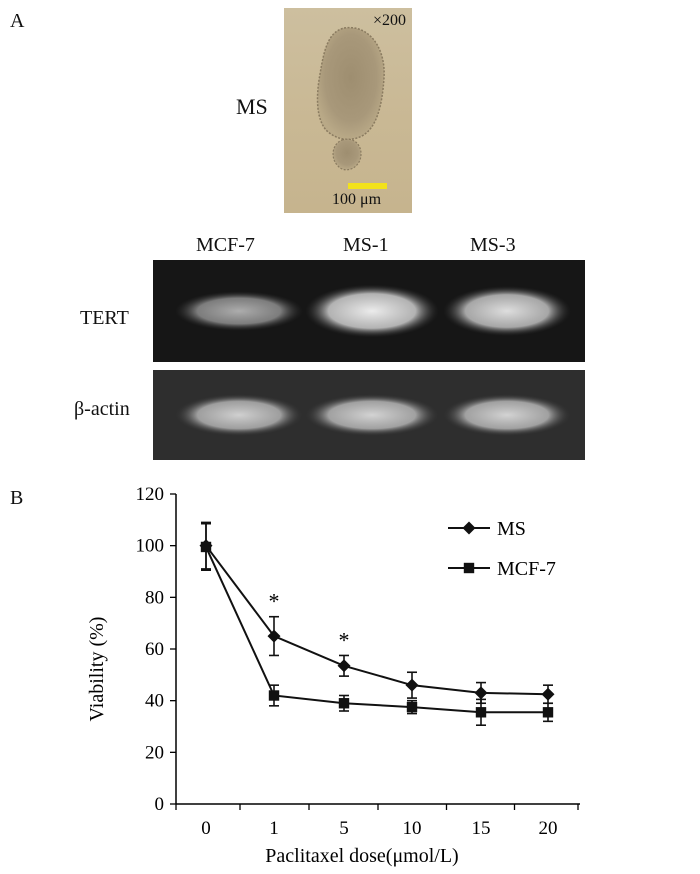 The image size is (700, 874). Describe the element at coordinates (252, 106) in the screenshot. I see `micrograph-label: MS` at that location.